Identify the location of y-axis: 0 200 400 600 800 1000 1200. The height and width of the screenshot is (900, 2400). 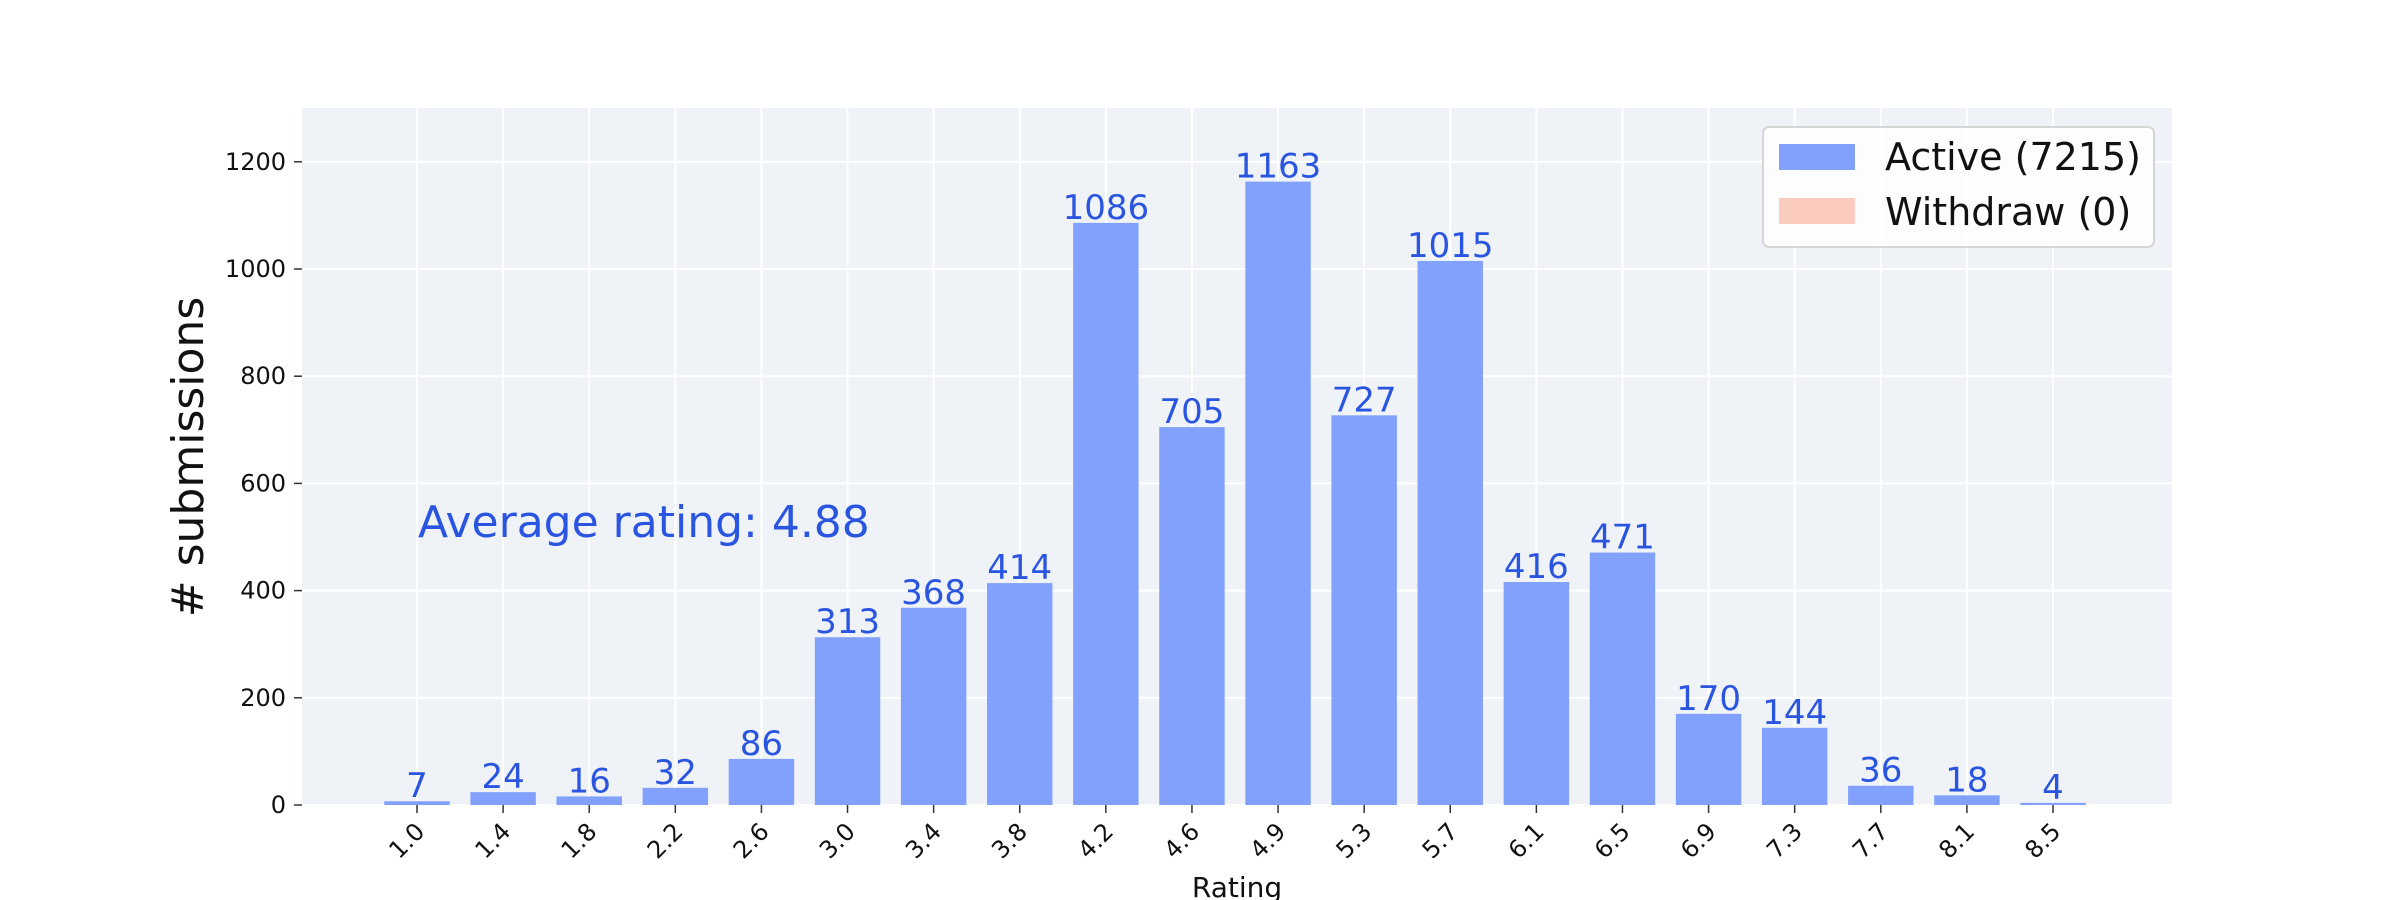
(263, 483).